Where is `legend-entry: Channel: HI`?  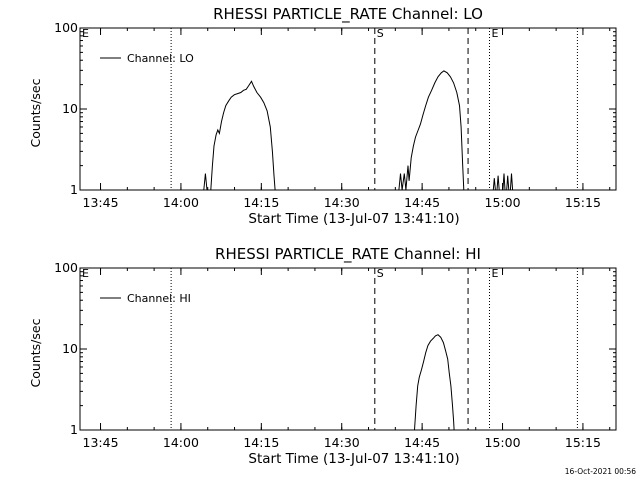
legend-entry: Channel: HI is located at coordinates (159, 298).